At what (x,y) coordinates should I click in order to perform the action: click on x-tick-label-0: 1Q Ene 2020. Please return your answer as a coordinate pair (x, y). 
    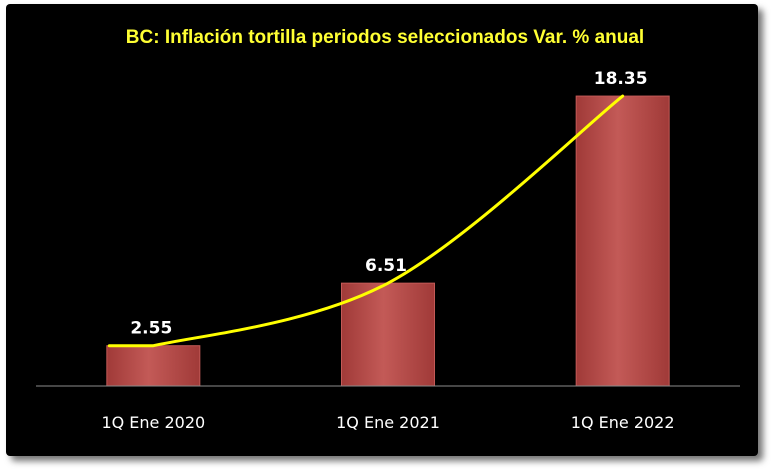
    Looking at the image, I should click on (153, 422).